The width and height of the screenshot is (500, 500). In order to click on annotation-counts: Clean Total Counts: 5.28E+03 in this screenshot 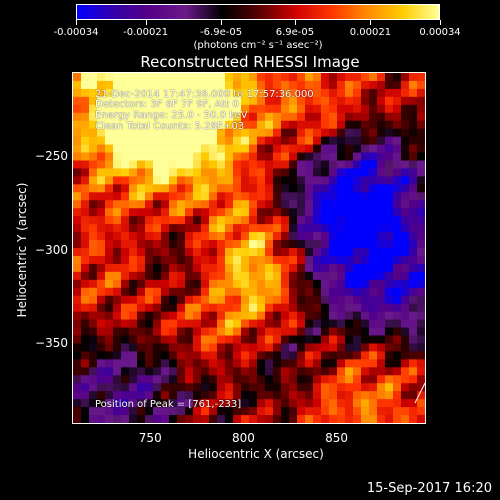, I will do `click(170, 126)`.